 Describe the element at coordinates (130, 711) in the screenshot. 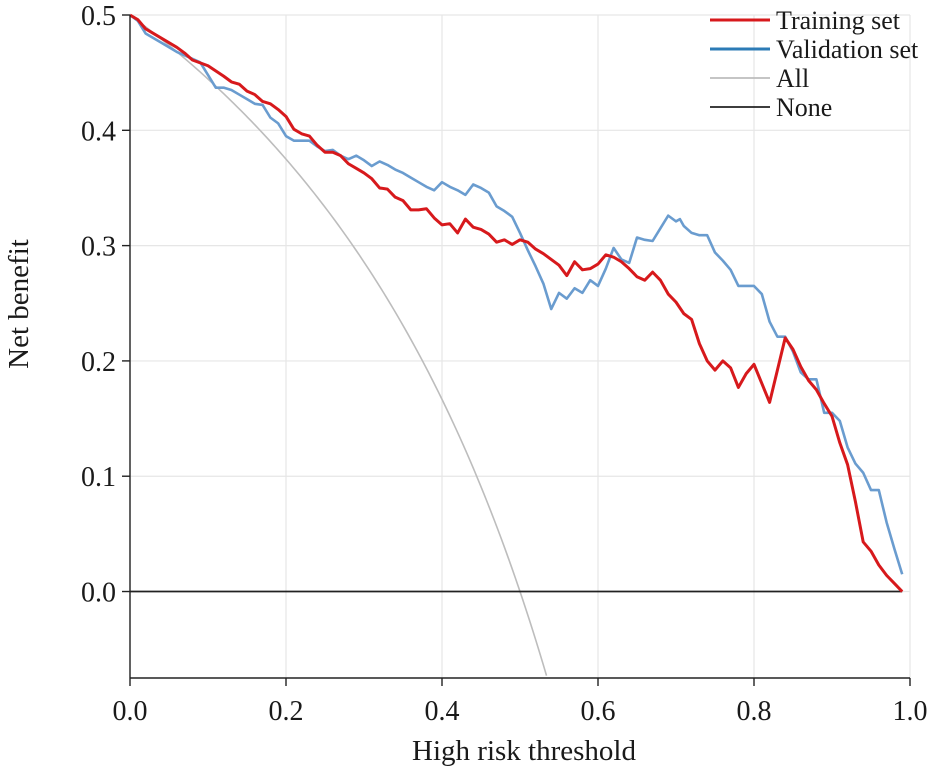

I see `x-tick-label: 0.0` at that location.